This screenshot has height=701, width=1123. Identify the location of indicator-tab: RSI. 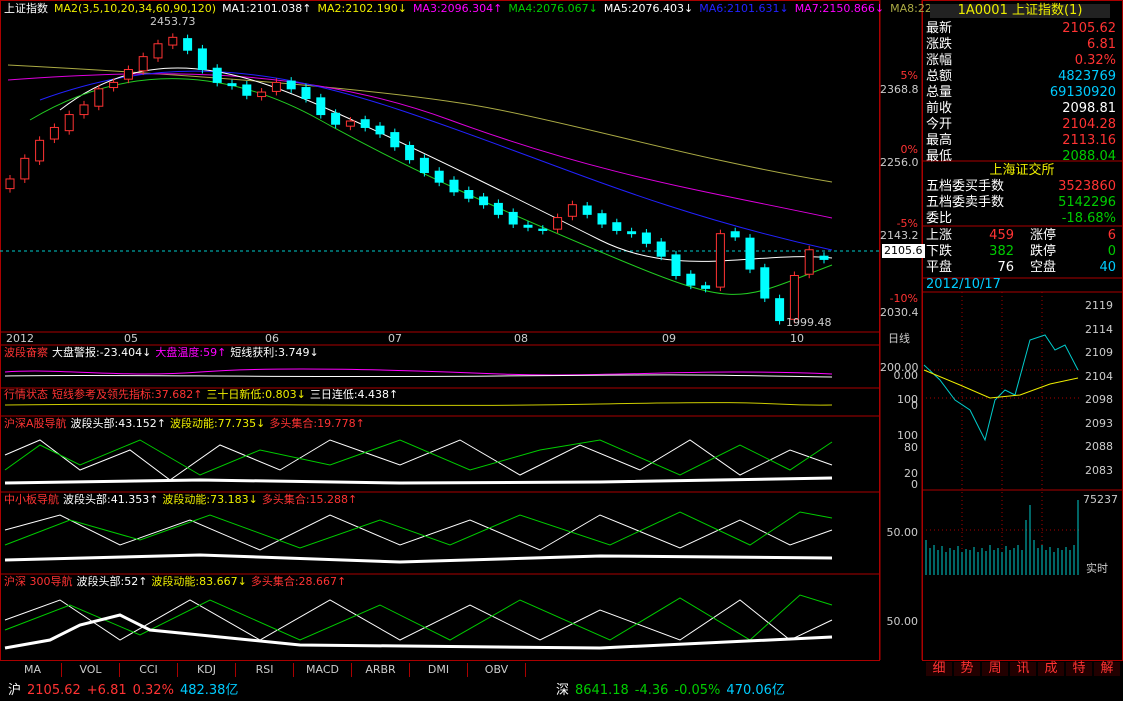
(265, 670).